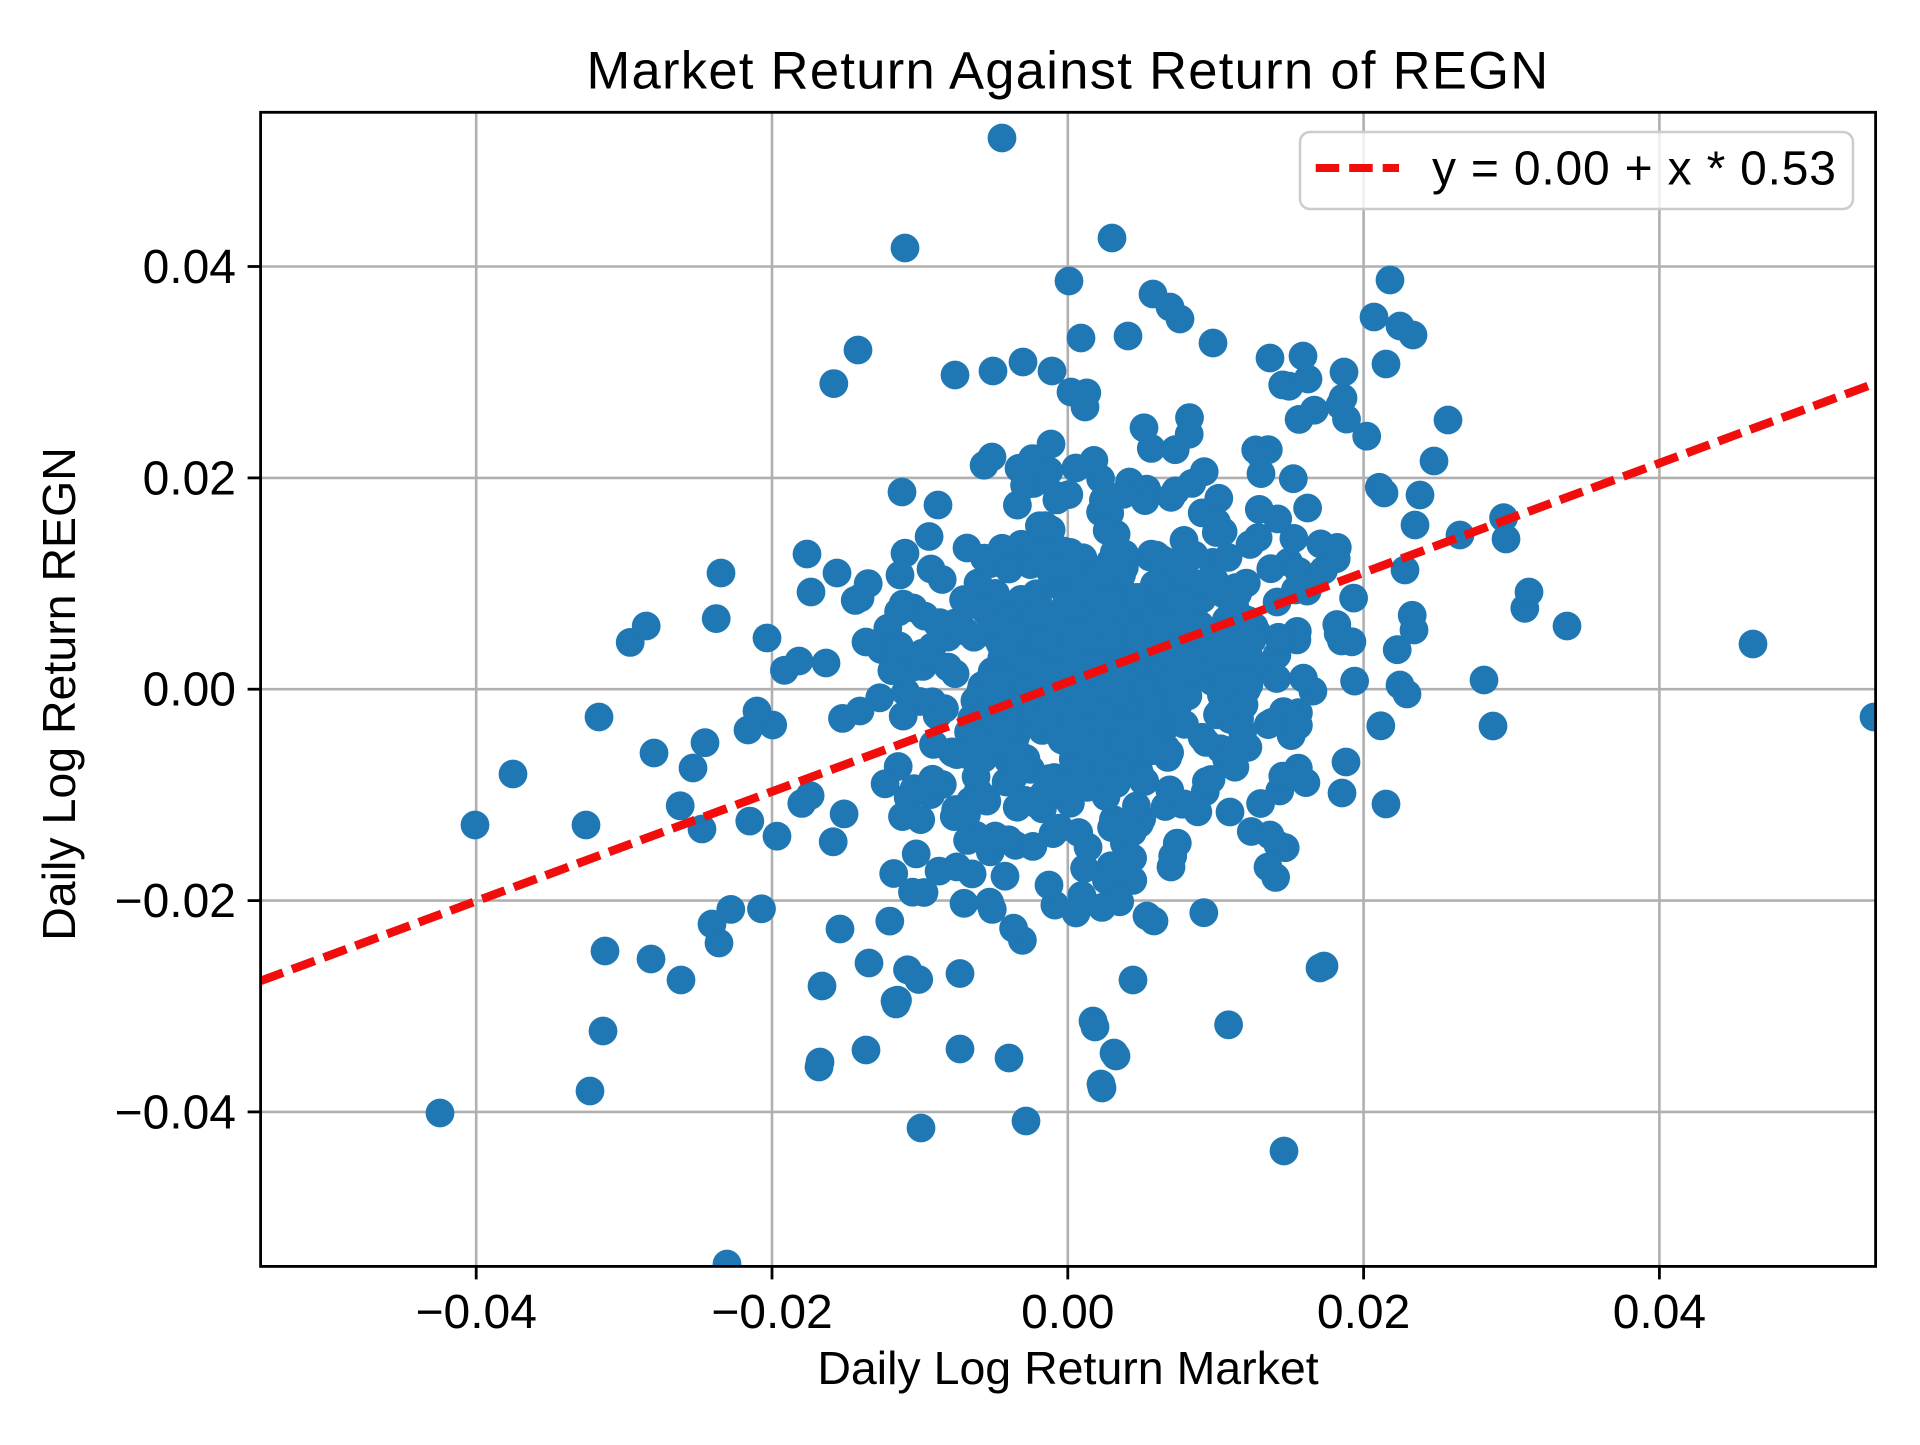 This screenshot has height=1445, width=1920. Describe the element at coordinates (1067, 71) in the screenshot. I see `svg-text:Market Return Against Return o: Market Return Against Return of REGN` at that location.